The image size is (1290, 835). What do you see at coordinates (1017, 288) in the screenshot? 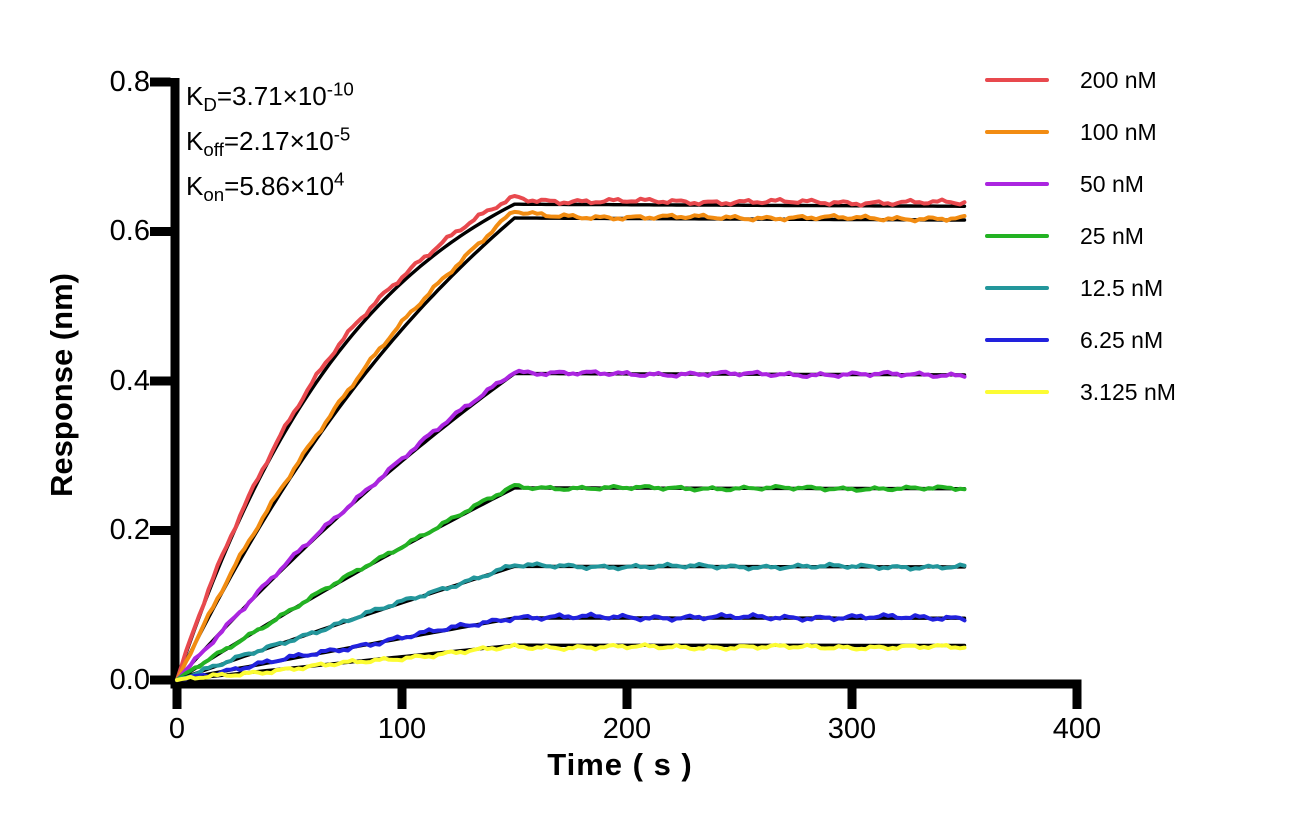
I see `legend-swatch-12.5nM` at bounding box center [1017, 288].